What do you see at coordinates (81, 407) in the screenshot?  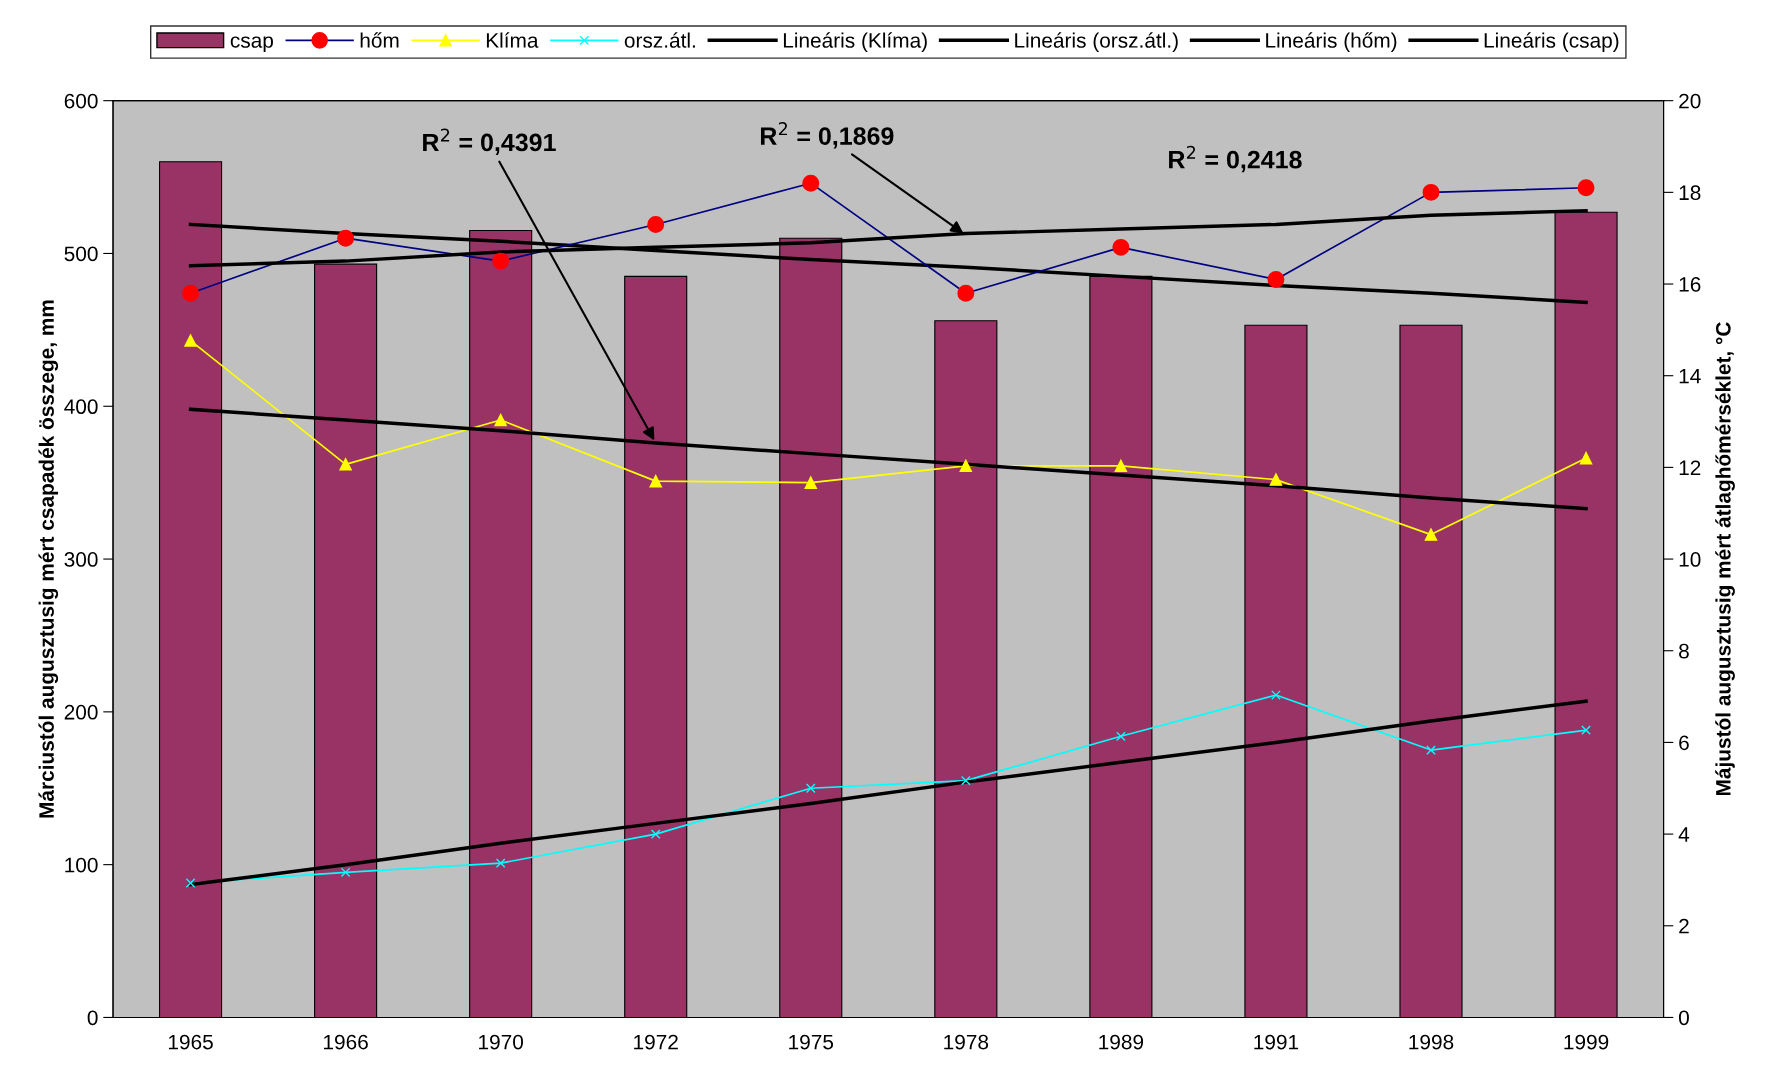 I see `y-tick-label: 400` at bounding box center [81, 407].